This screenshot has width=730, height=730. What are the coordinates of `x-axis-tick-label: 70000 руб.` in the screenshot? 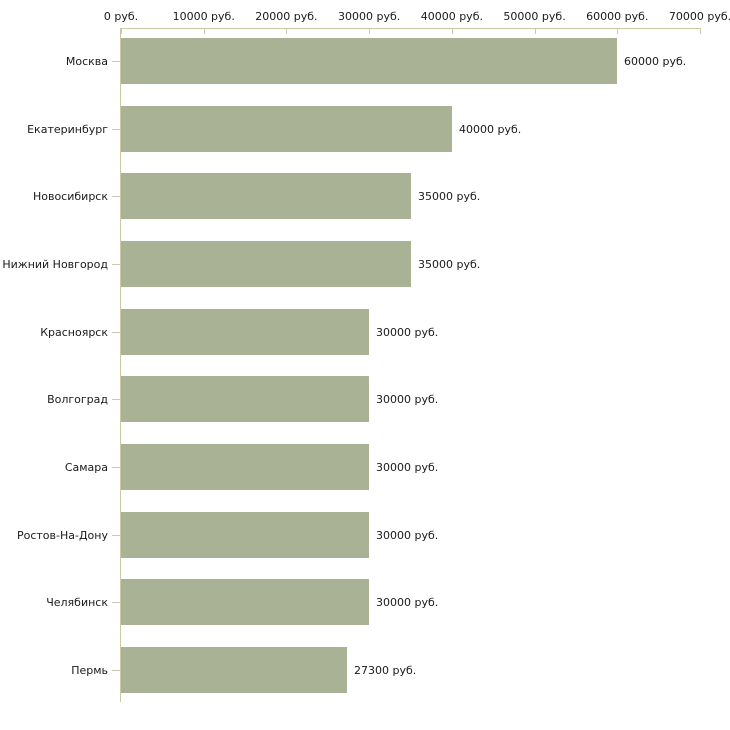 It's located at (699, 16).